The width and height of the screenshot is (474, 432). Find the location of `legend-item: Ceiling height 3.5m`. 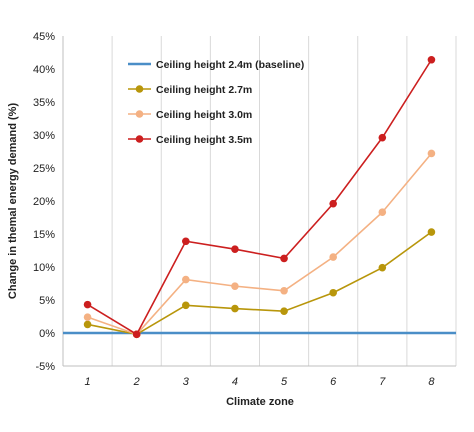

legend-item: Ceiling height 3.5m is located at coordinates (190, 140).